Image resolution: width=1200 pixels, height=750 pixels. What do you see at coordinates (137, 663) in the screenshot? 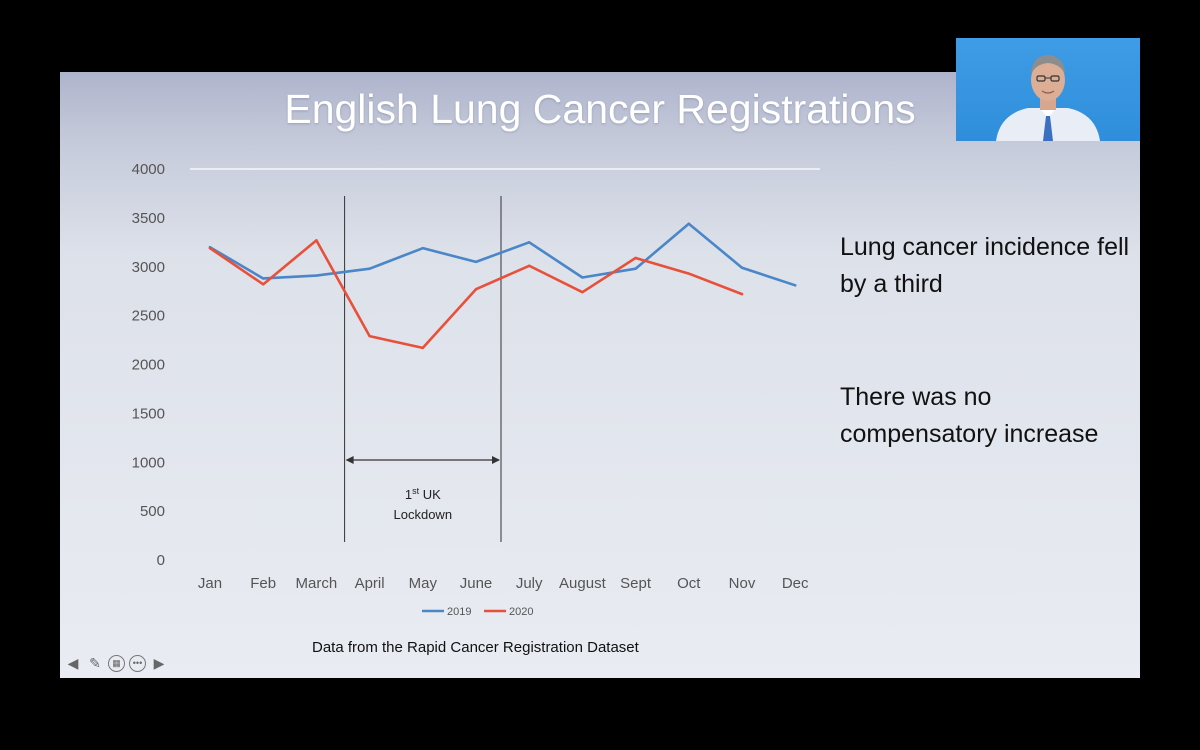
I see `more-icon: •••` at bounding box center [137, 663].